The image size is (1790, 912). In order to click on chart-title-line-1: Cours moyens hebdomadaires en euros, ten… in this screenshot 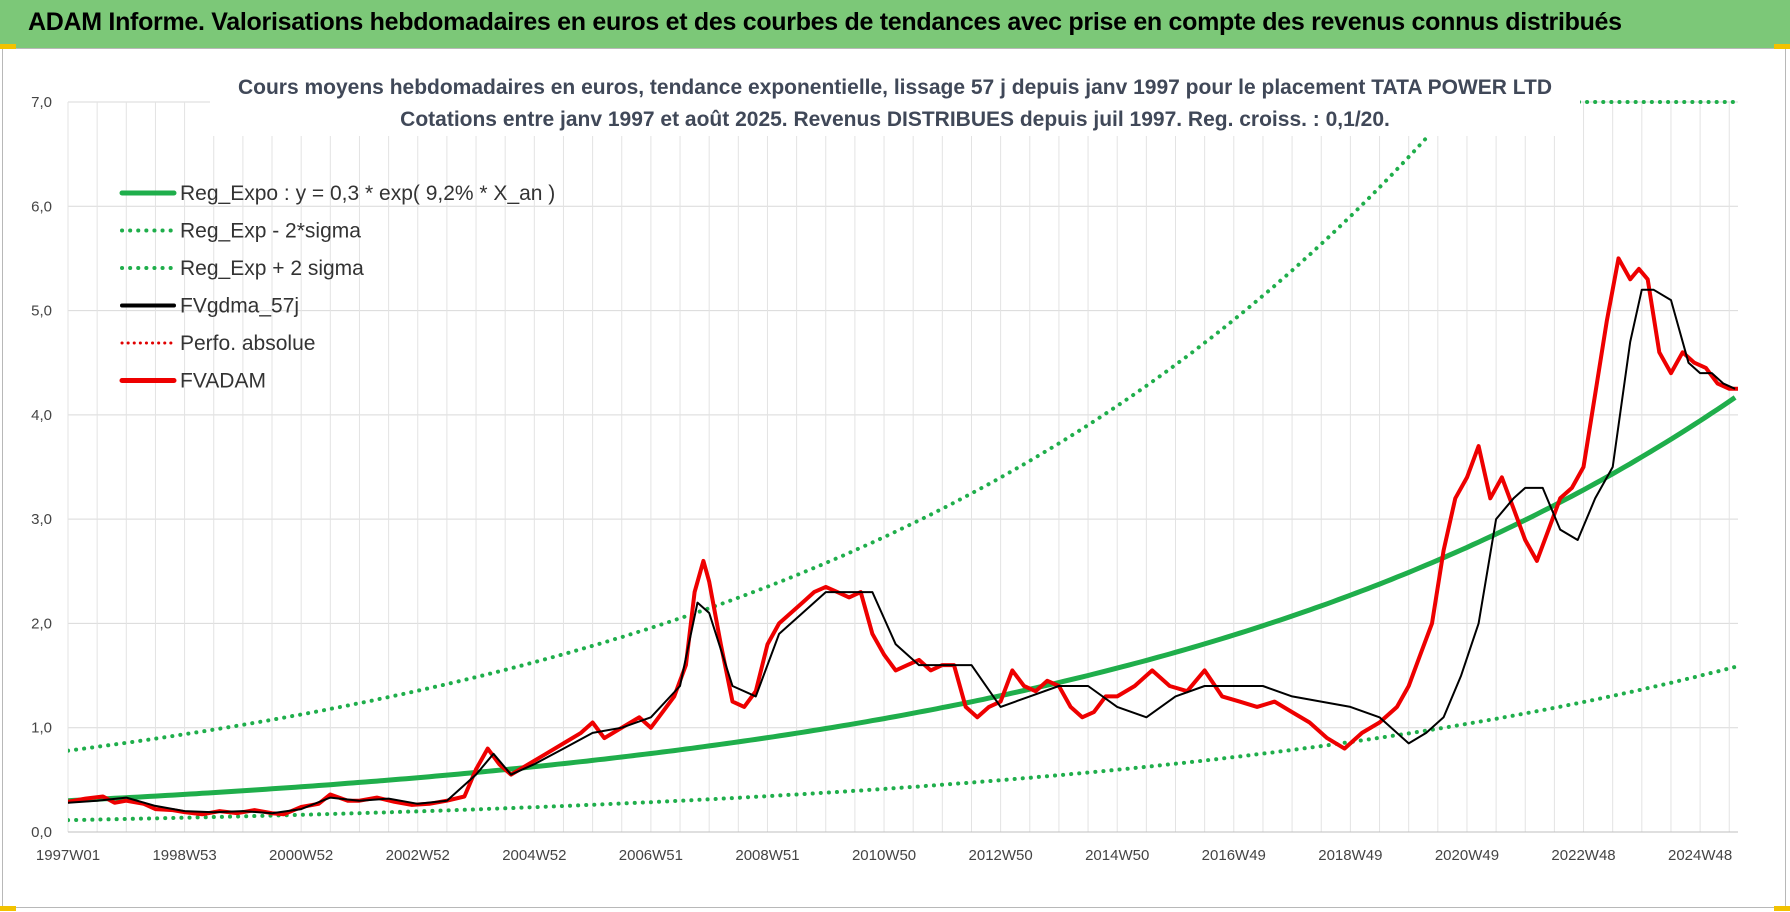, I will do `click(895, 87)`.